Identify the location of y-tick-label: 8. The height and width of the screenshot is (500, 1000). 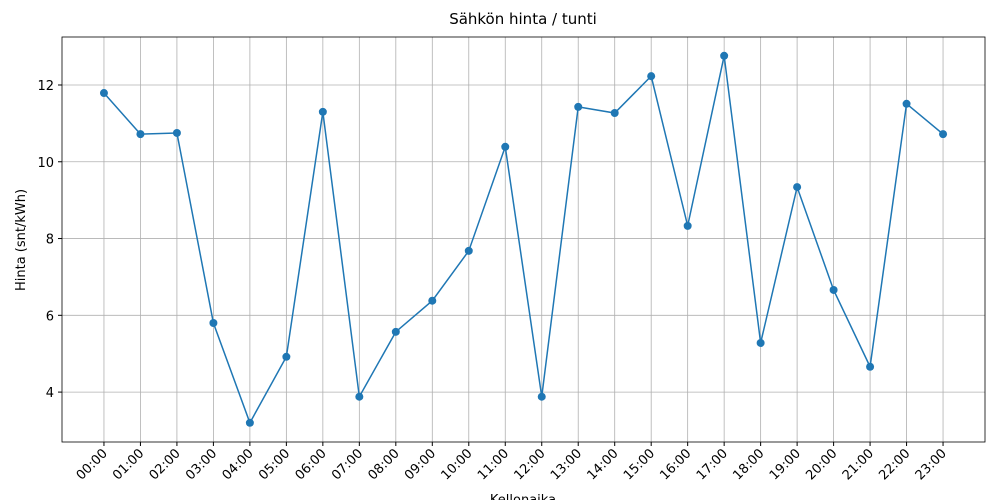
(50, 240).